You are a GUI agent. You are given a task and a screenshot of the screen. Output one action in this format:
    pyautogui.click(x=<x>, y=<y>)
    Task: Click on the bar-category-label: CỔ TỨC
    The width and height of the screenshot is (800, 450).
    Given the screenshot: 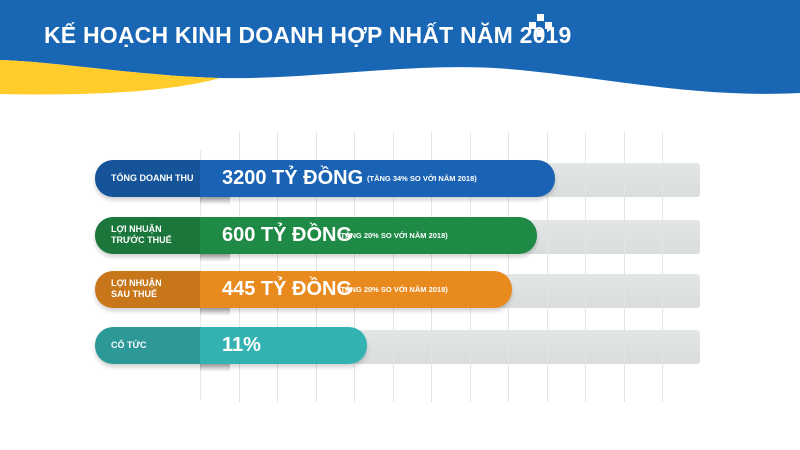 What is the action you would take?
    pyautogui.click(x=128, y=345)
    